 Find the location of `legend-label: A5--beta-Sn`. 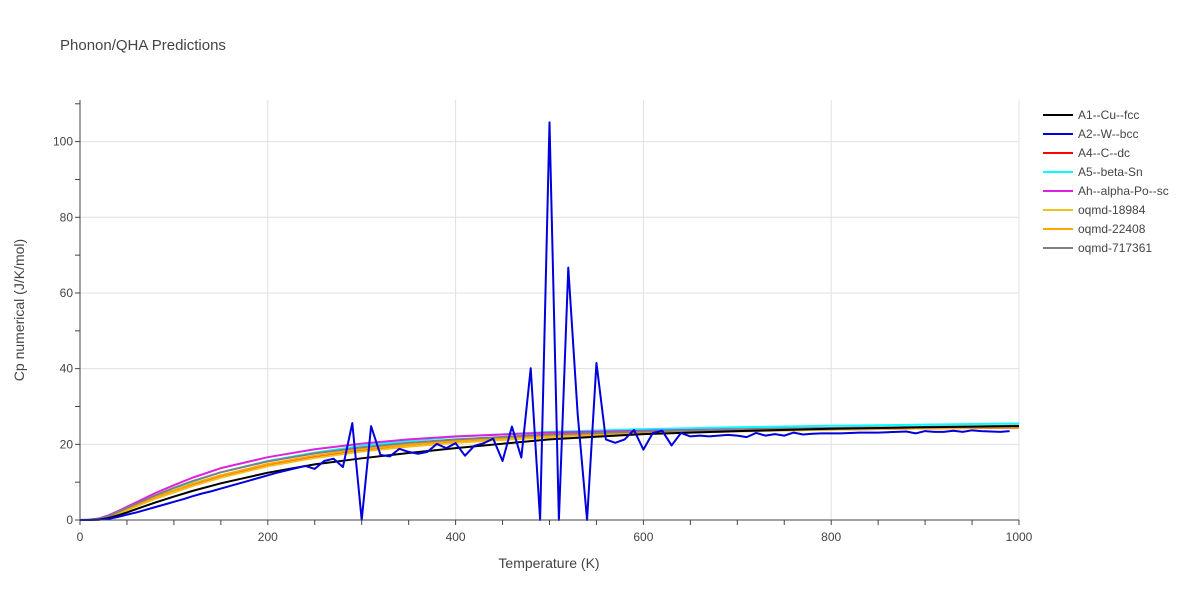

legend-label: A5--beta-Sn is located at coordinates (1110, 172).